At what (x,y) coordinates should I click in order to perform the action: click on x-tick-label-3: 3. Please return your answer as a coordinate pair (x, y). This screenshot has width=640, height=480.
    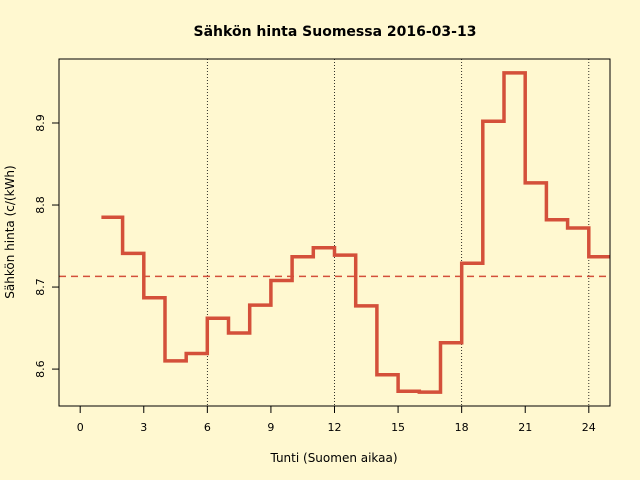
    Looking at the image, I should click on (143, 427).